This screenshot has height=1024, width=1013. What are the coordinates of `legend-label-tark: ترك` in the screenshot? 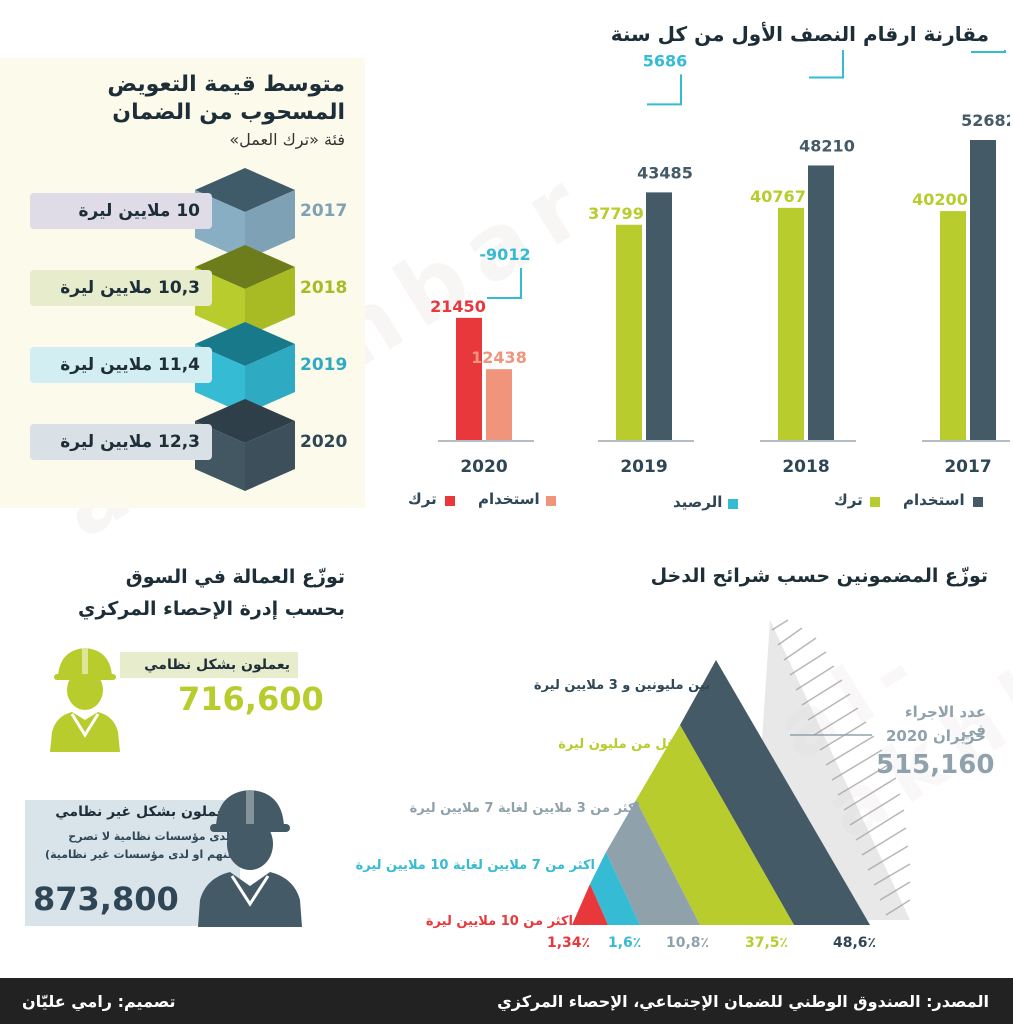 It's located at (848, 500).